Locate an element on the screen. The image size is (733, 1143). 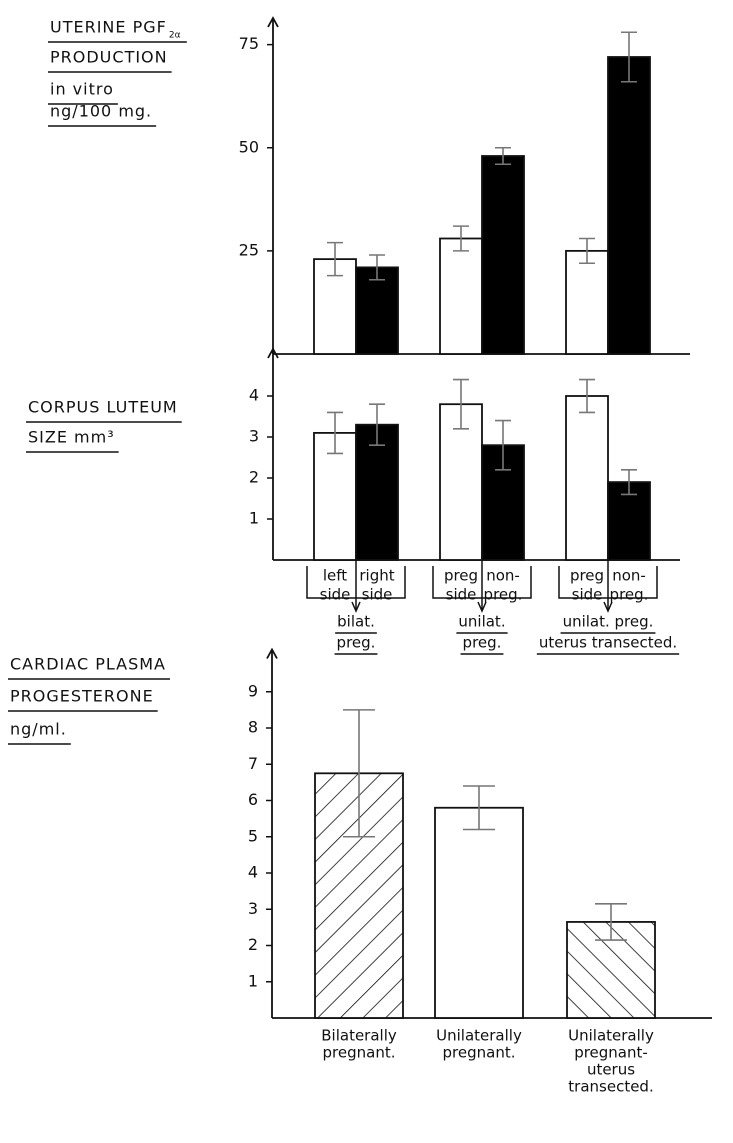
x-tick-label: left is located at coordinates (335, 576).